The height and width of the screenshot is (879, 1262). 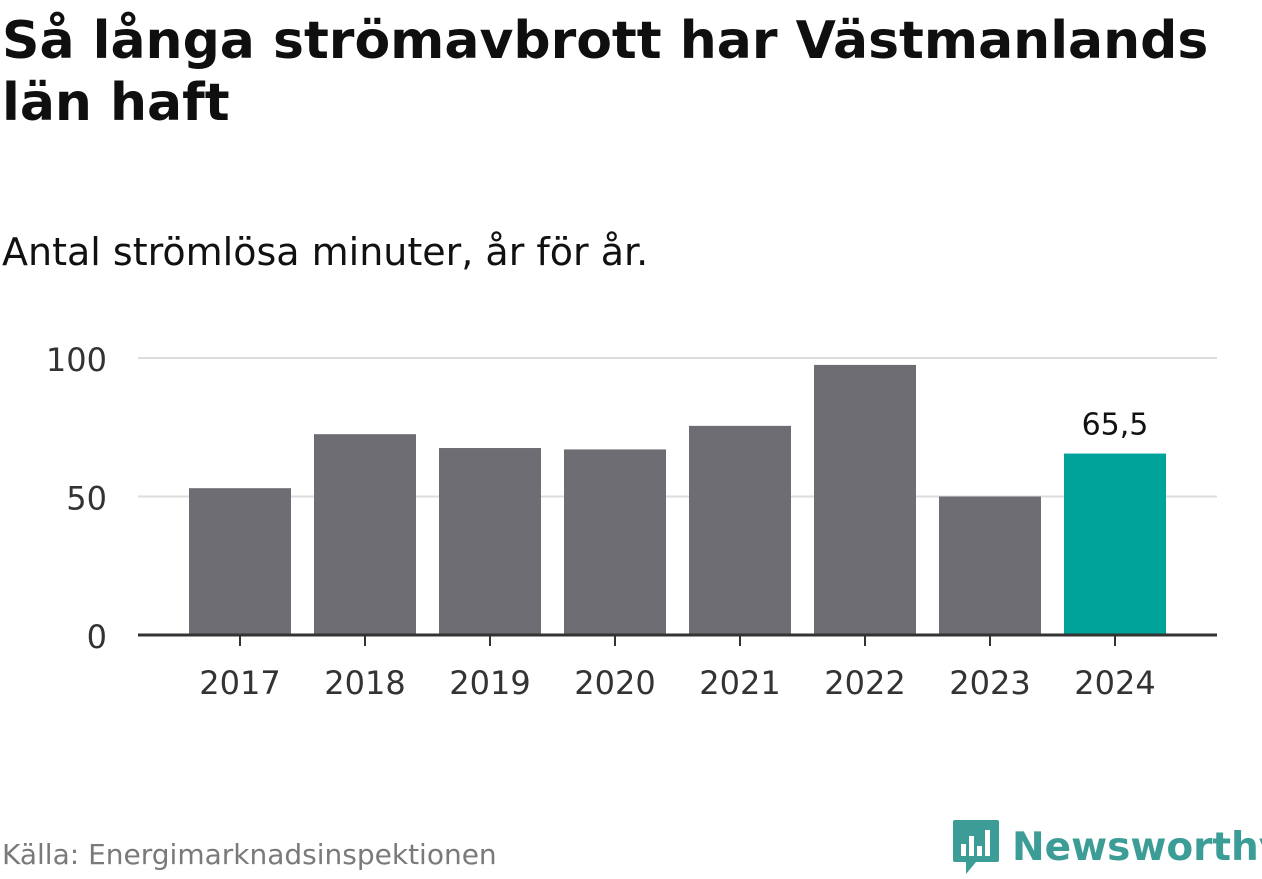 I want to click on bar-2023, so click(x=990, y=565).